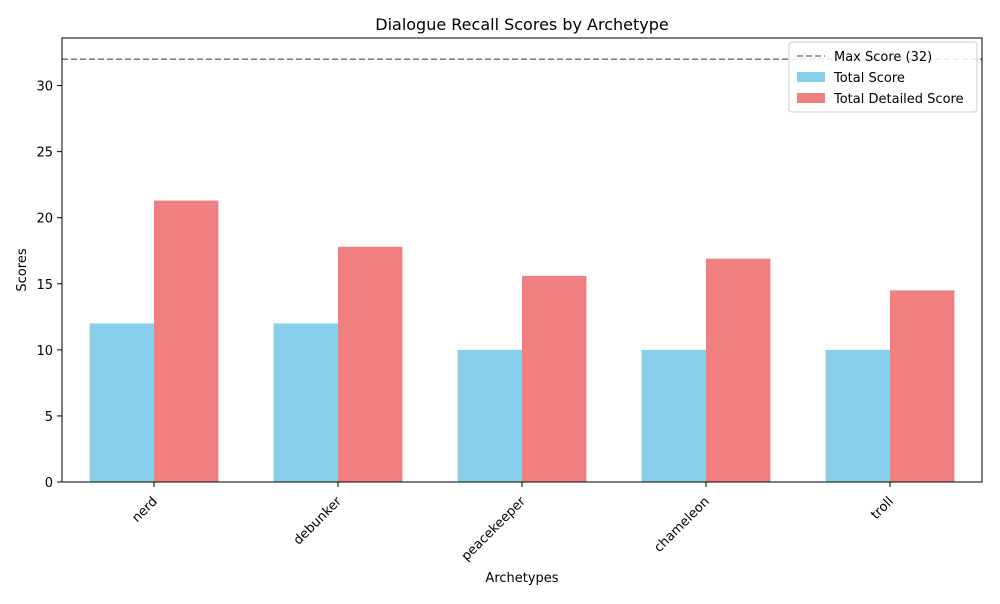 The image size is (1000, 604). Describe the element at coordinates (522, 24) in the screenshot. I see `chart-title: Dialogue Recall Scores by Archetype` at that location.